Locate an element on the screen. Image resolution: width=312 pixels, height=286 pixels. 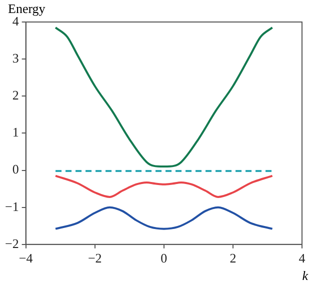
y-tick-label: 3 is located at coordinates (15, 58).